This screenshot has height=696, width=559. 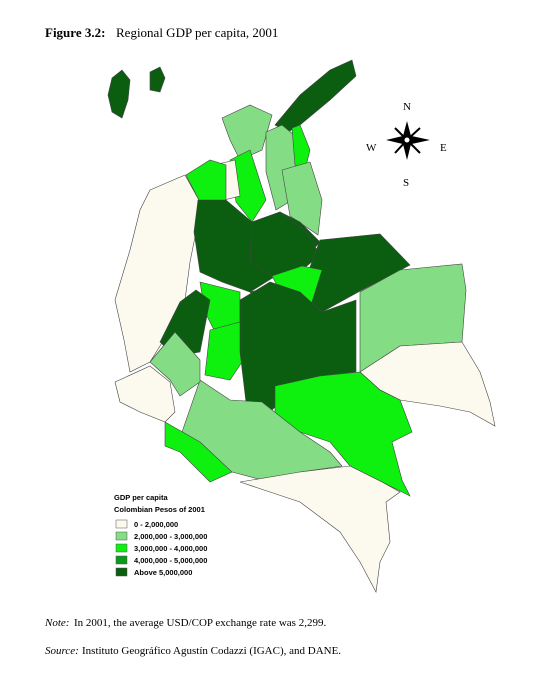 What do you see at coordinates (406, 145) in the screenshot?
I see `compass: N W E S` at bounding box center [406, 145].